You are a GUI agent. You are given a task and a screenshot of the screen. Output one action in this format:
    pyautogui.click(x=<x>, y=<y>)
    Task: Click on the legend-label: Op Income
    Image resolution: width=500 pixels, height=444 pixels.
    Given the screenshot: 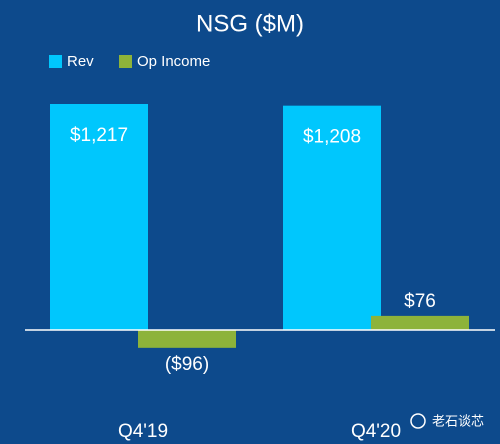 What is the action you would take?
    pyautogui.click(x=173, y=61)
    